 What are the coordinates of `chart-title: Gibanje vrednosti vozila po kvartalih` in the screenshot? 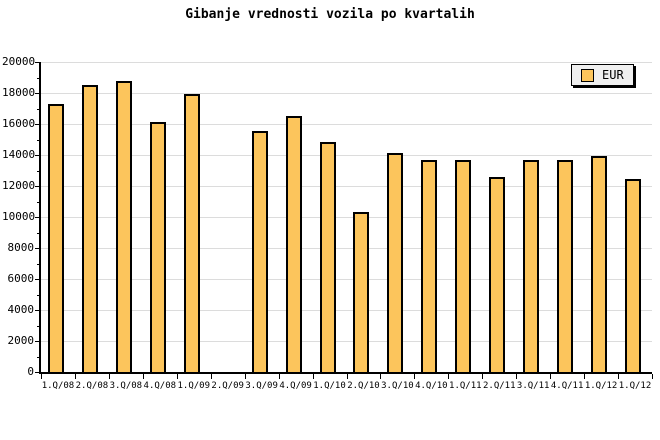 It's located at (330, 14).